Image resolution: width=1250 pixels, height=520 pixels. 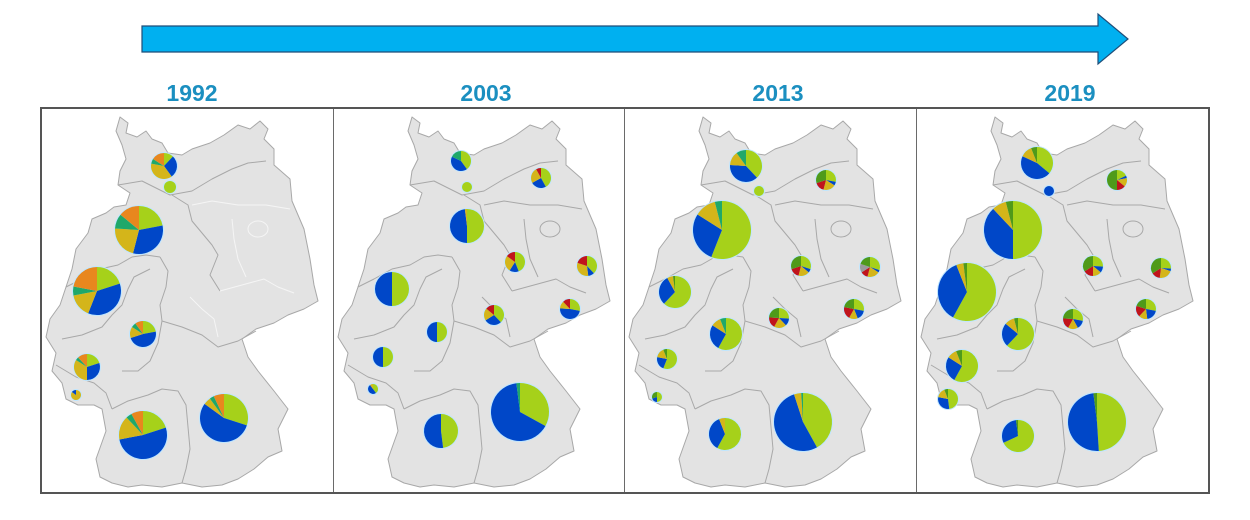 I want to click on pie-slice-gray, so click(x=865, y=268).